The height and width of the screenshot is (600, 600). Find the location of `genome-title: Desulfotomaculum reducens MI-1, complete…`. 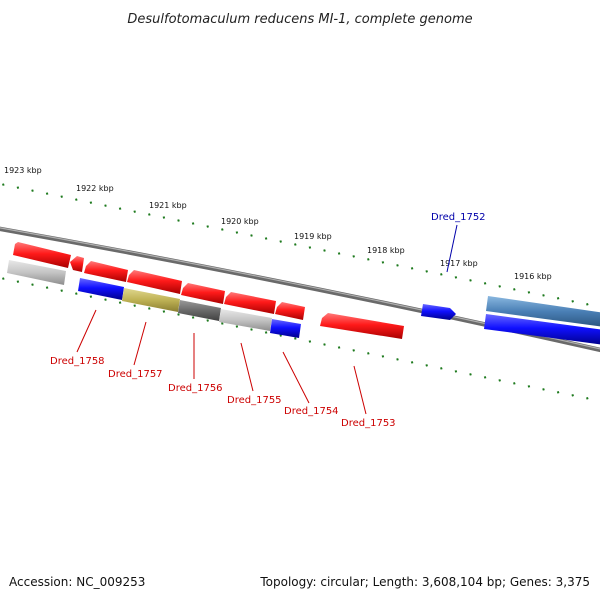

genome-title: Desulfotomaculum reducens MI-1, complete… is located at coordinates (299, 19).